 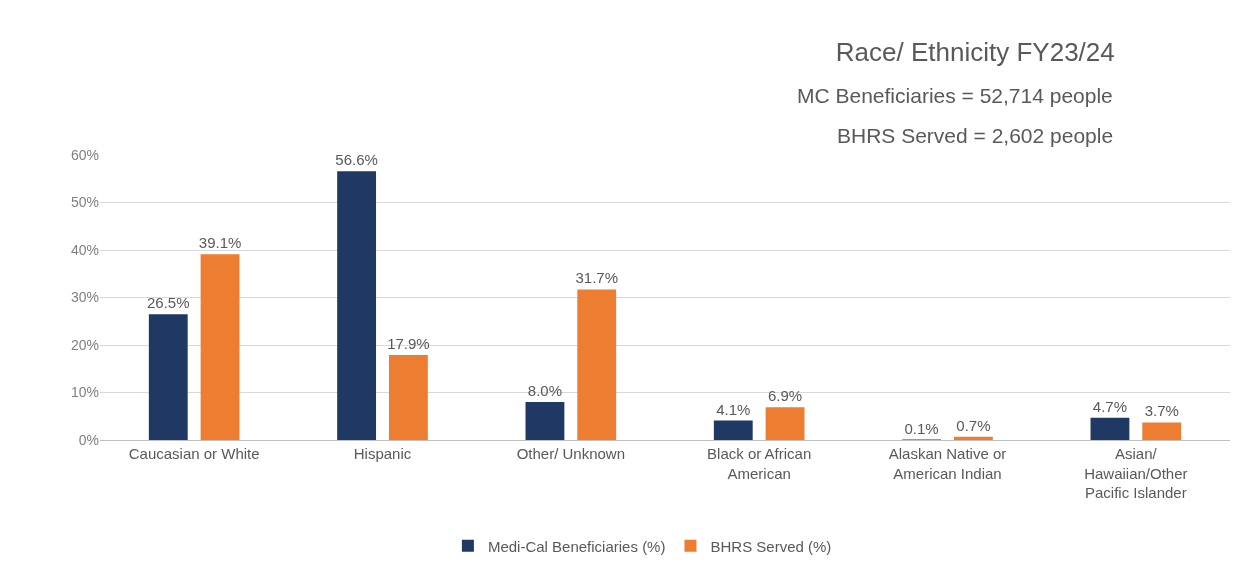 What do you see at coordinates (596, 278) in the screenshot?
I see `data-label: 31.7%` at bounding box center [596, 278].